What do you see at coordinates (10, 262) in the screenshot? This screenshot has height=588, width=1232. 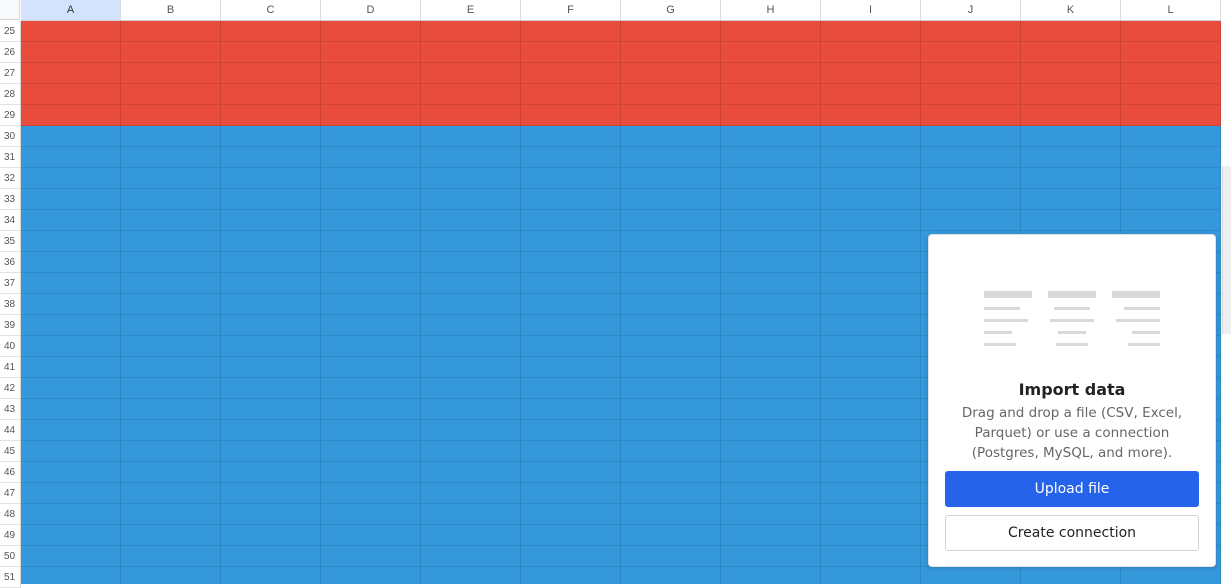 I see `row-header: 36` at bounding box center [10, 262].